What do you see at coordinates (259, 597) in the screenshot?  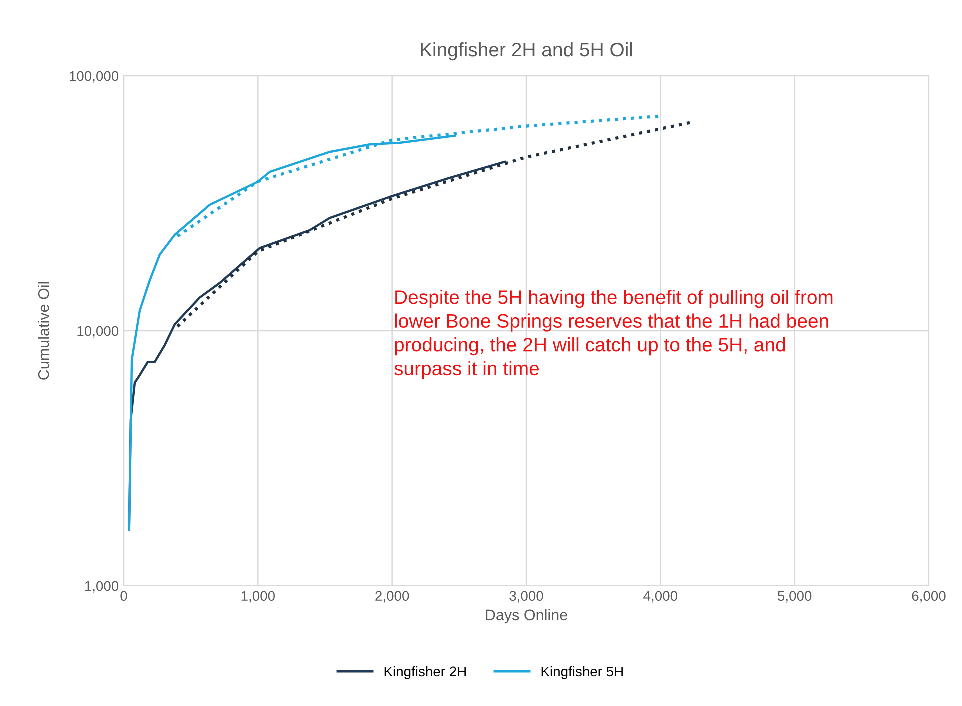 I see `x-tick-label: 1,000` at bounding box center [259, 597].